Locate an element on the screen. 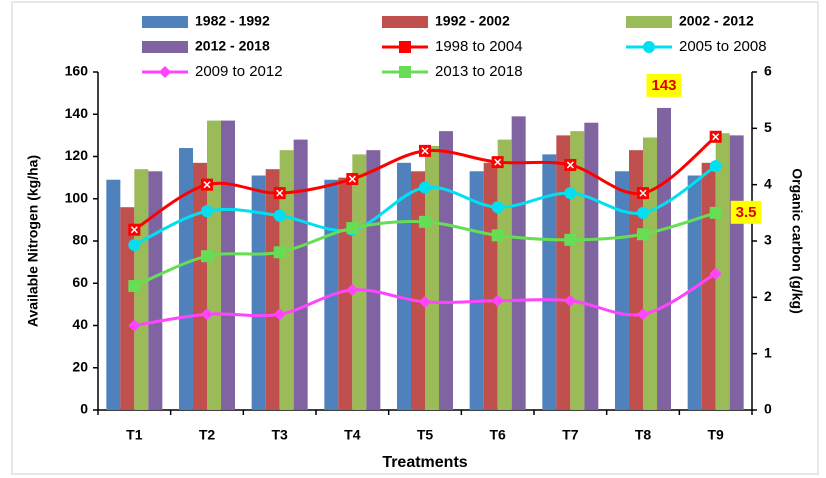  x-tick-label: T6 is located at coordinates (497, 435).